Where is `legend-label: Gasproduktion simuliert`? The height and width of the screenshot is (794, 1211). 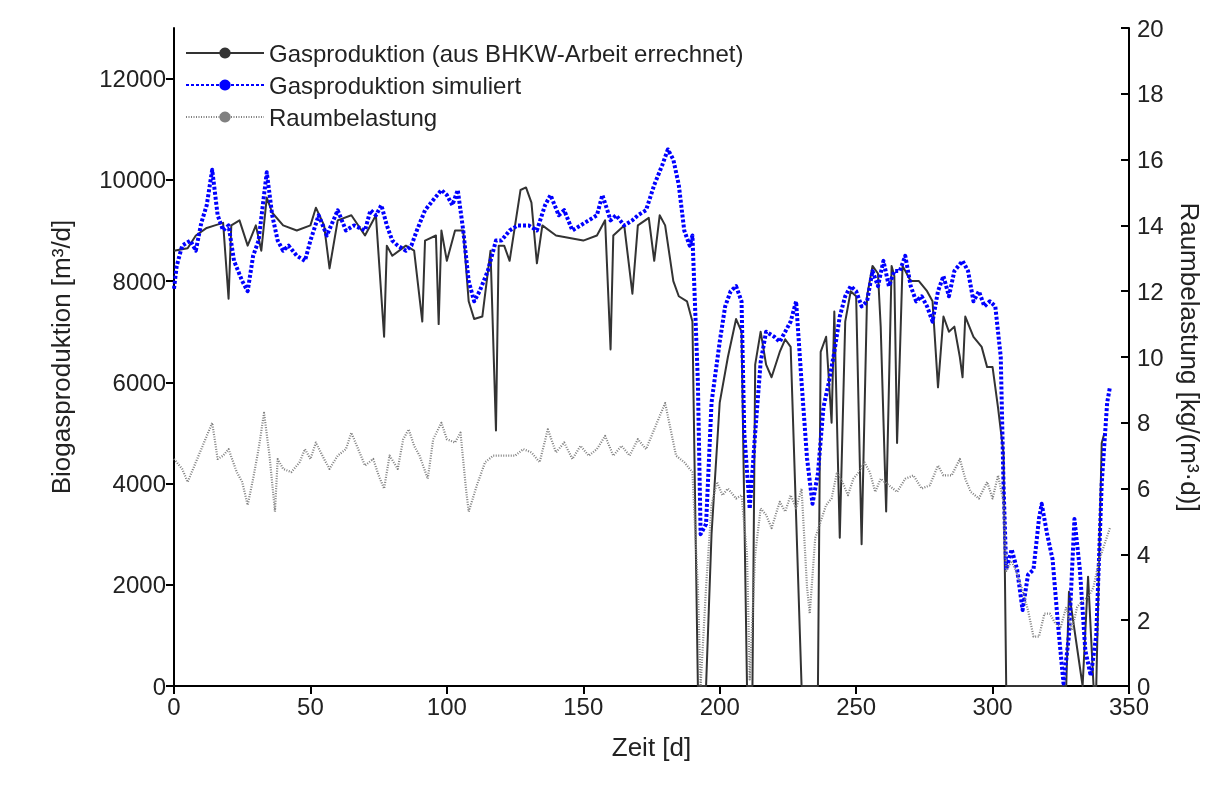 legend-label: Gasproduktion simuliert is located at coordinates (395, 85).